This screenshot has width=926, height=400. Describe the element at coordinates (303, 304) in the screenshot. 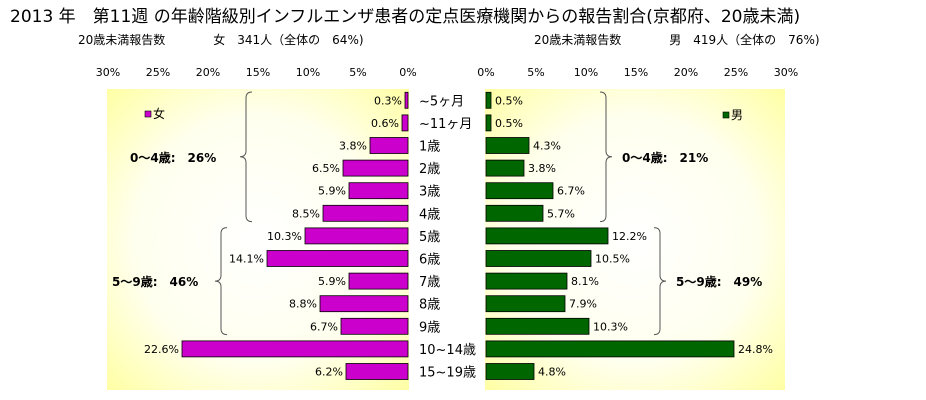

I see `female-data-label: 8.8%` at that location.